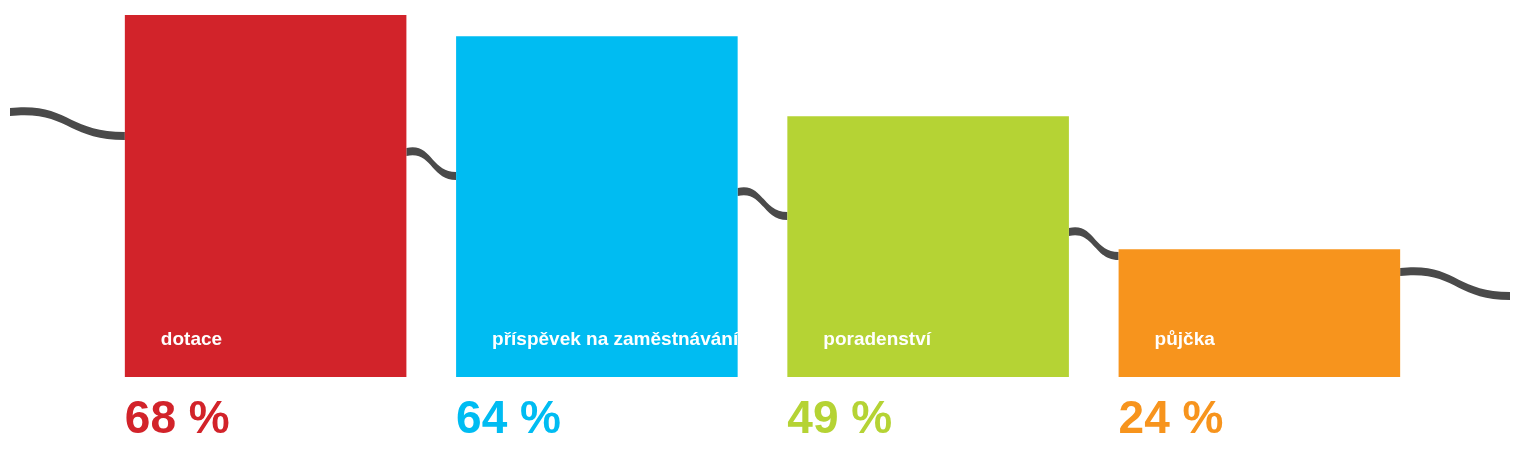  Describe the element at coordinates (1185, 339) in the screenshot. I see `x-tick-label: půjčka` at that location.